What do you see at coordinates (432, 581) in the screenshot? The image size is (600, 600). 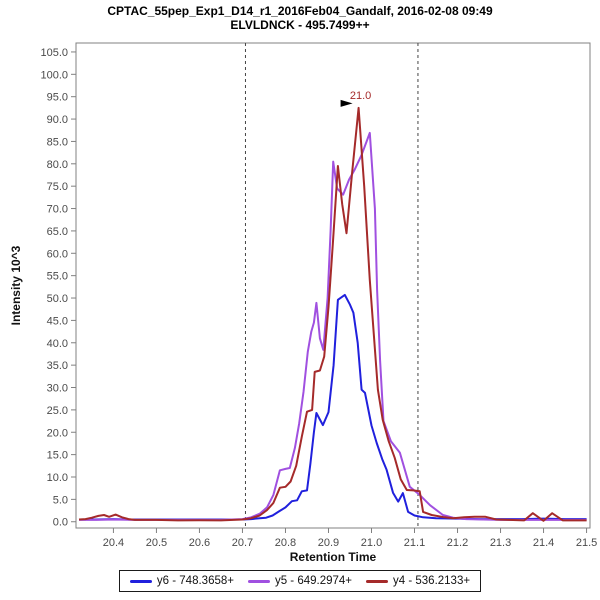 I see `legend-label-y4: y4 - 536.2133+` at bounding box center [432, 581].